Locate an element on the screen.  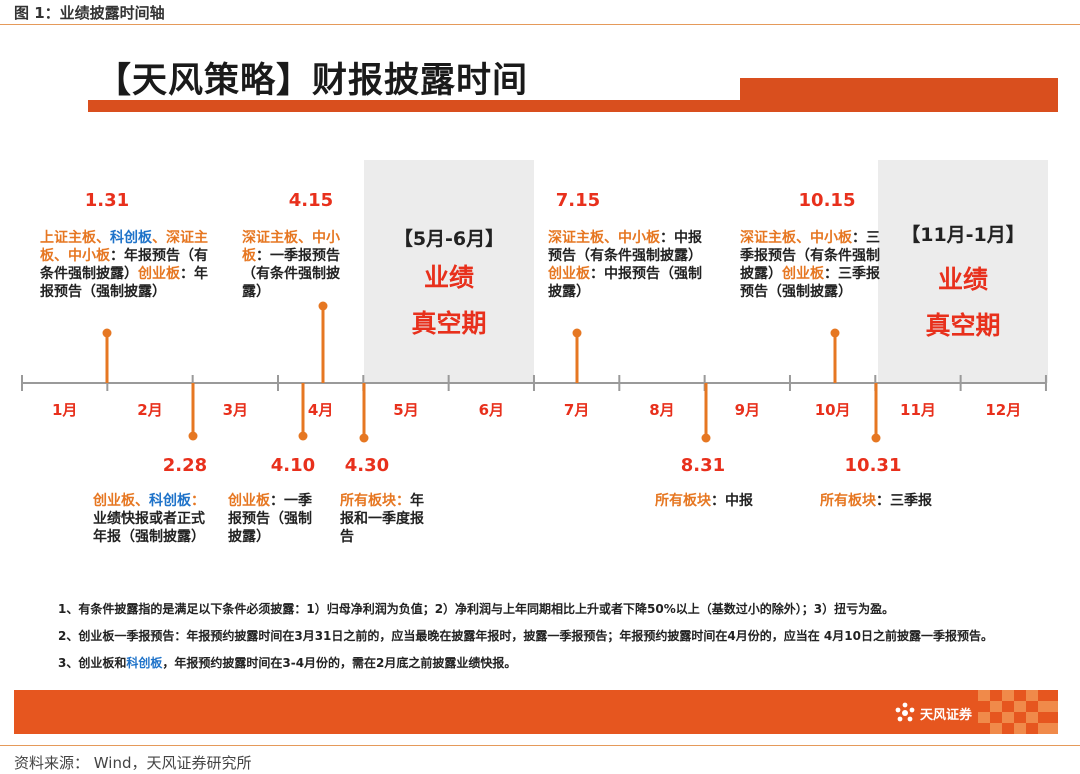
tianfeng-logo-icon is located at coordinates (905, 712).